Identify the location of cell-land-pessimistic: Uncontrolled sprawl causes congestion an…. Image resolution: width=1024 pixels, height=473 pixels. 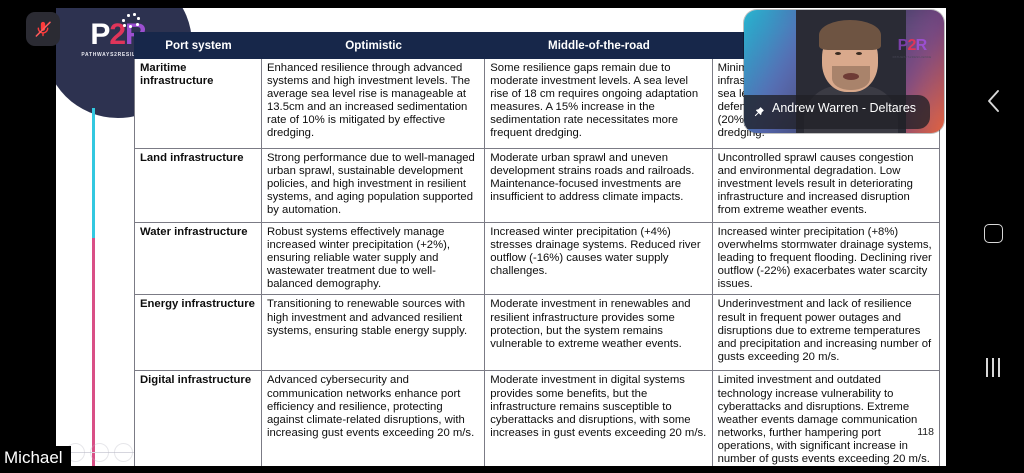
(826, 185).